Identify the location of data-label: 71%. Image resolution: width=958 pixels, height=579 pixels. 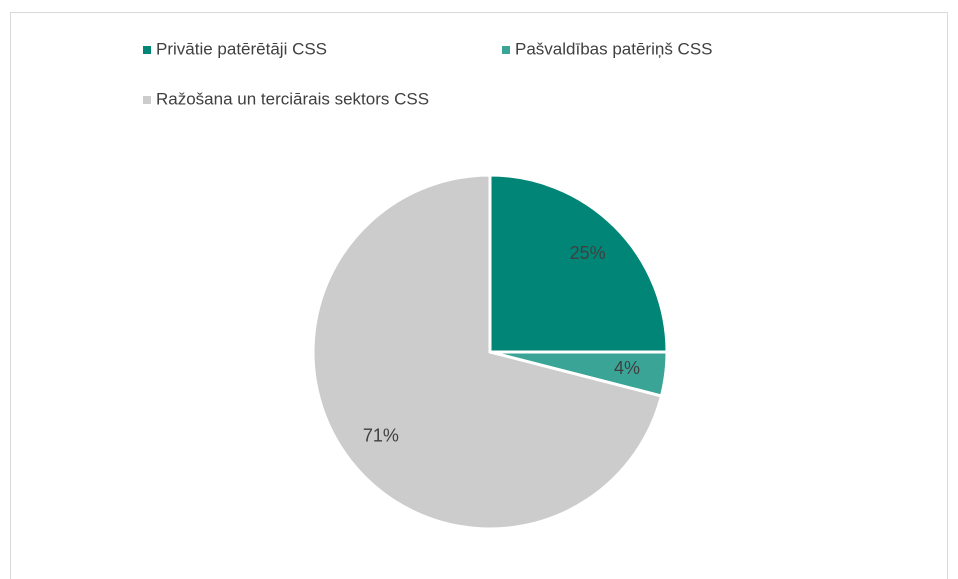
(381, 435).